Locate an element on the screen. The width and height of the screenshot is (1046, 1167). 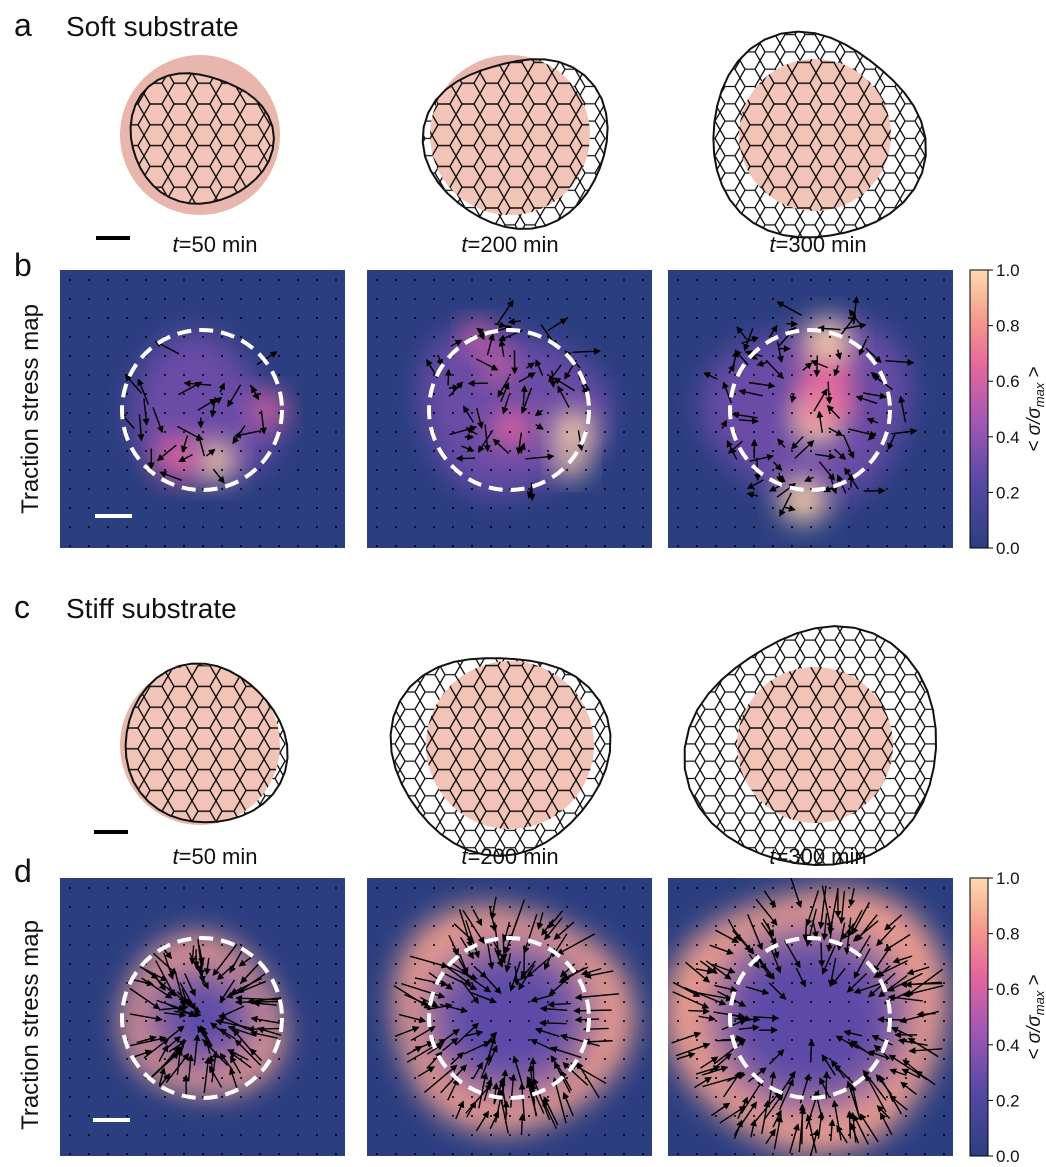
cell-layer-inner is located at coordinates (510, 137).